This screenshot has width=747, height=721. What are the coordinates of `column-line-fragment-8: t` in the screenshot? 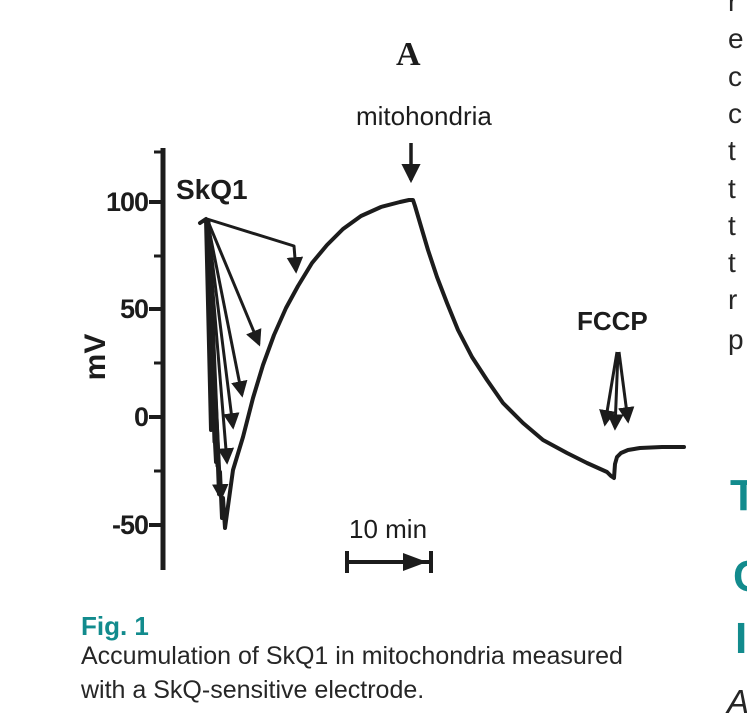 It's located at (732, 262).